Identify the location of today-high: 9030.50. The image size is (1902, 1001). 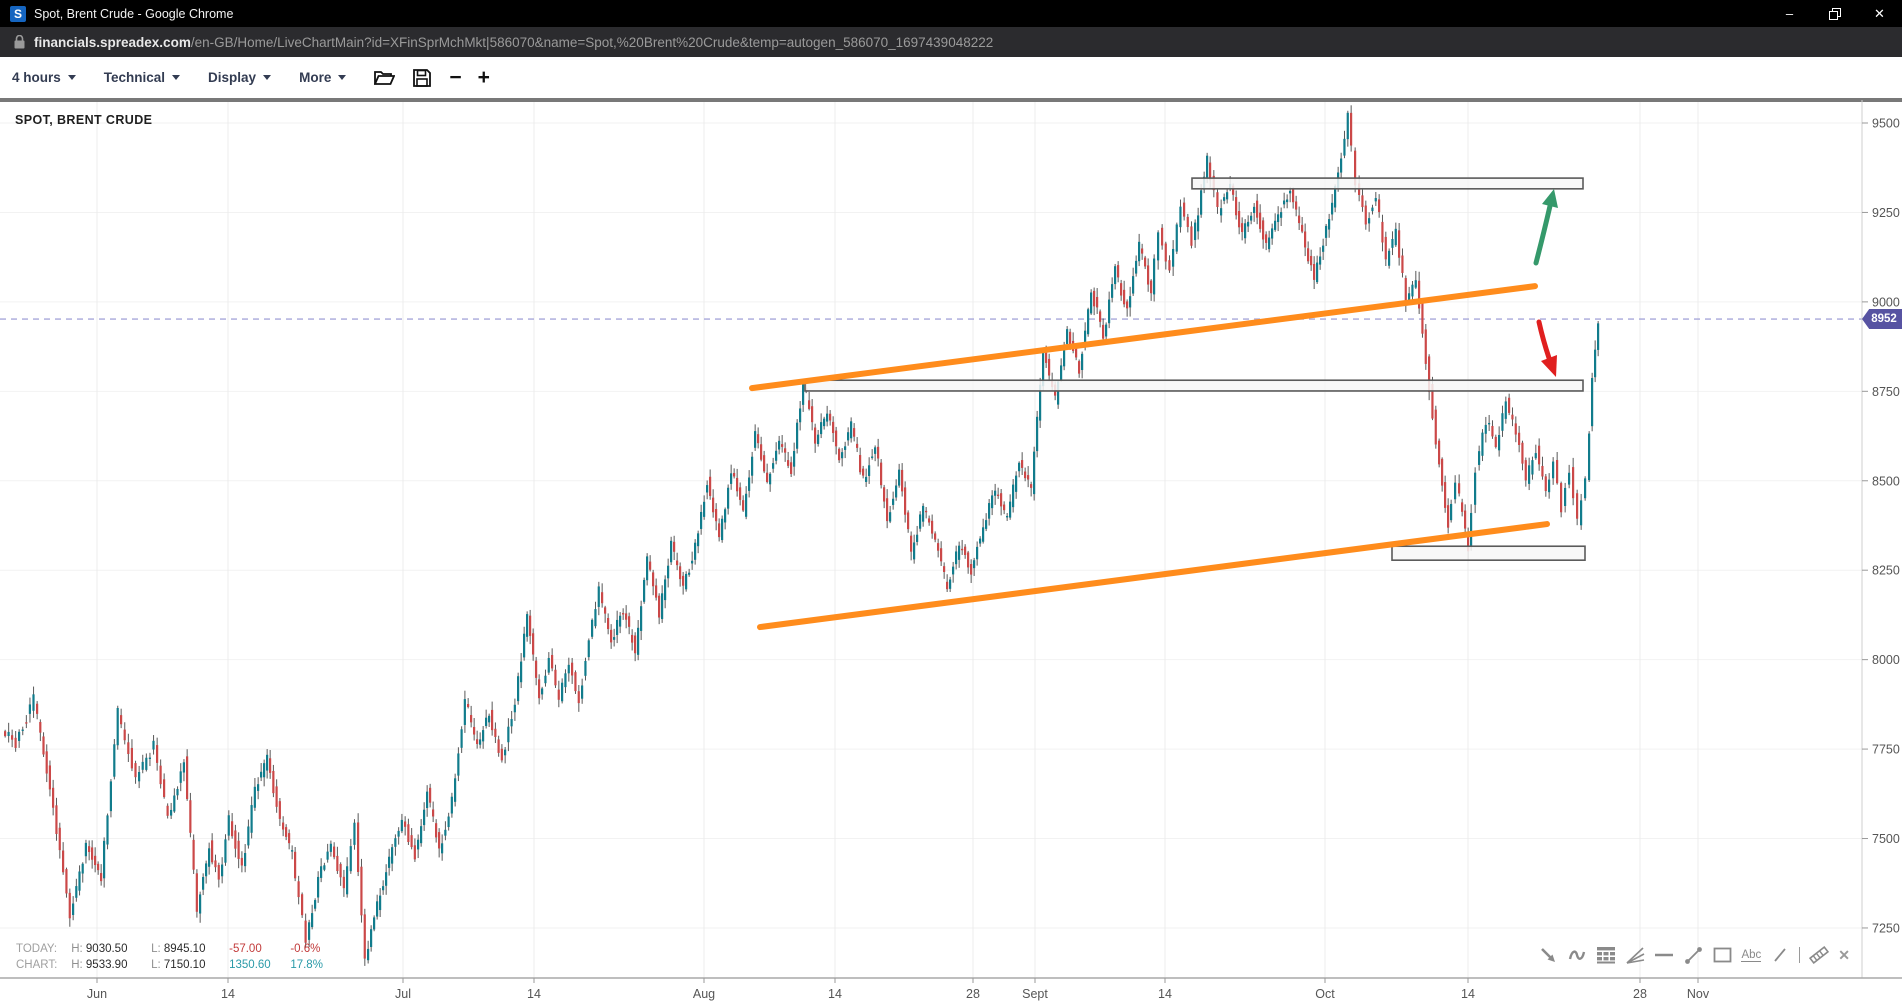
(106, 949).